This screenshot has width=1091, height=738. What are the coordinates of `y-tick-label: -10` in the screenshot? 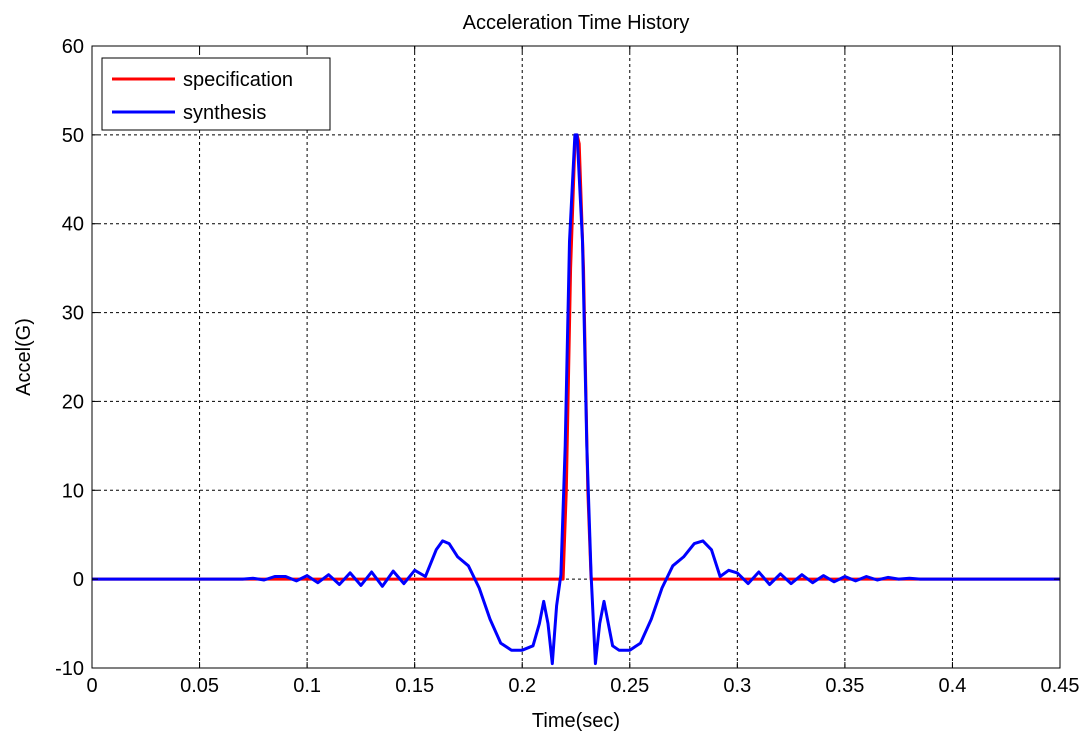 It's located at (69, 669).